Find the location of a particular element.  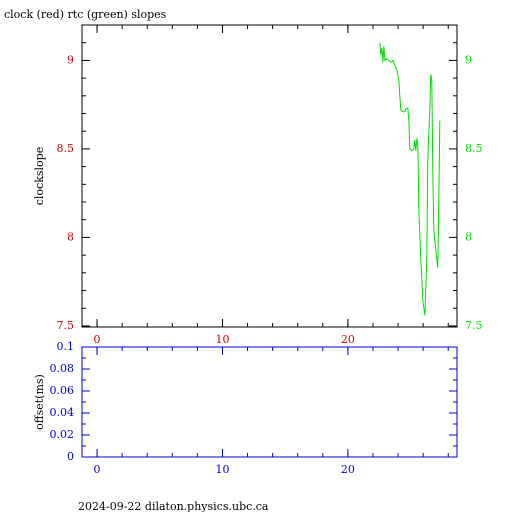

y2-tick-label: 9 is located at coordinates (468, 59).